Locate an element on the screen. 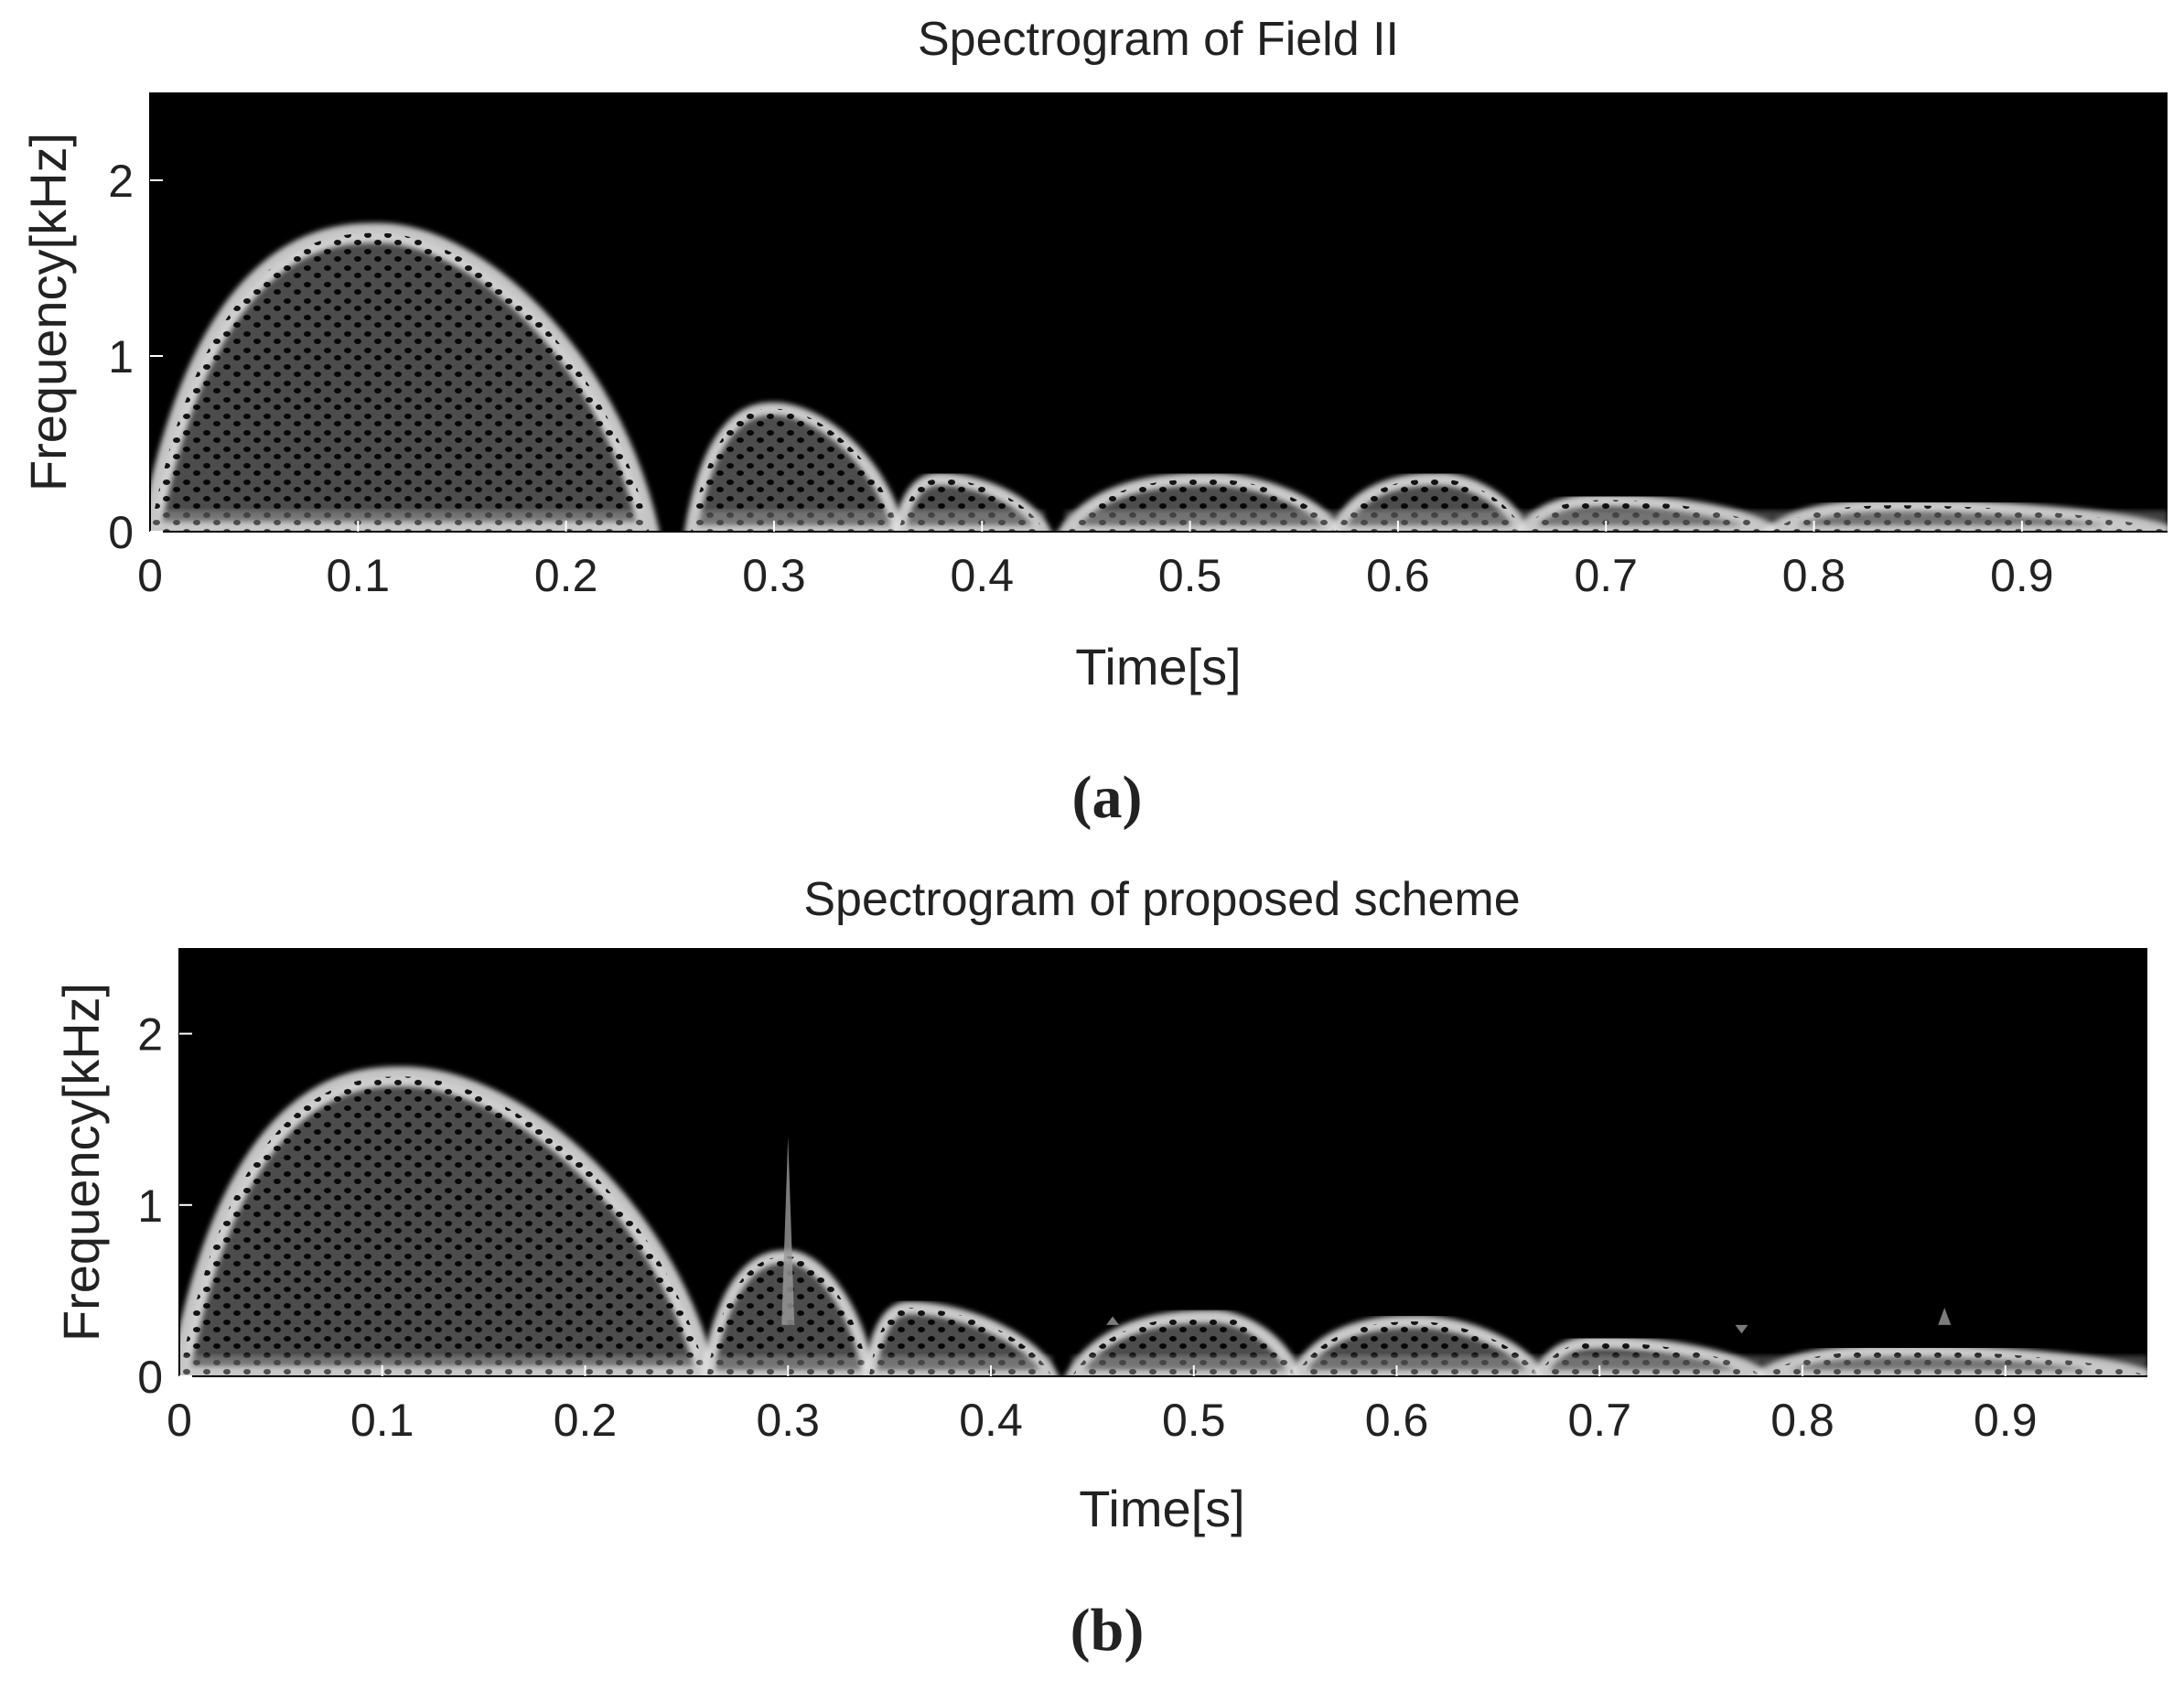  panel-caption: (a) is located at coordinates (1107, 797).